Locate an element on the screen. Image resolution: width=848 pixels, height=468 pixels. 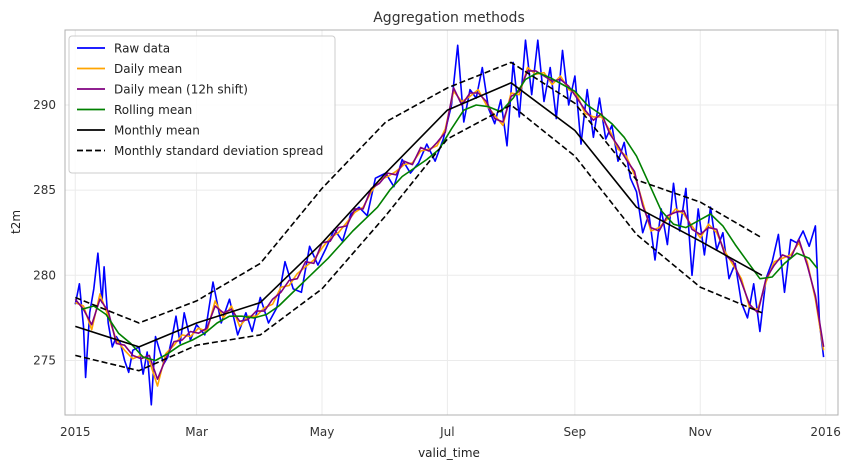
chart-title: Aggregation methods is located at coordinates (449, 18).